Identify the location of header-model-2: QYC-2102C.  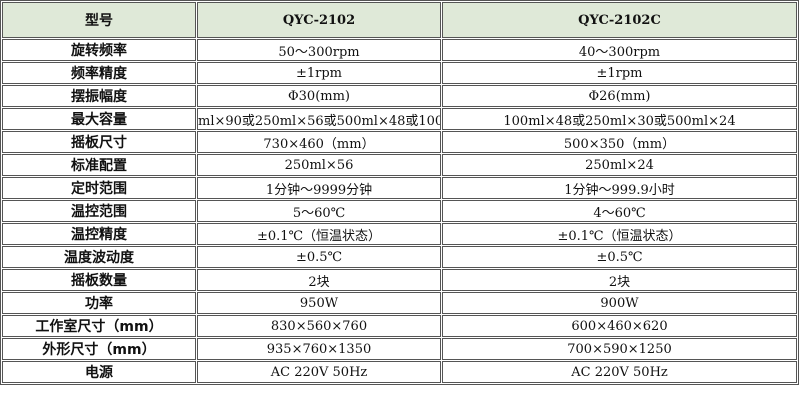
(619, 20).